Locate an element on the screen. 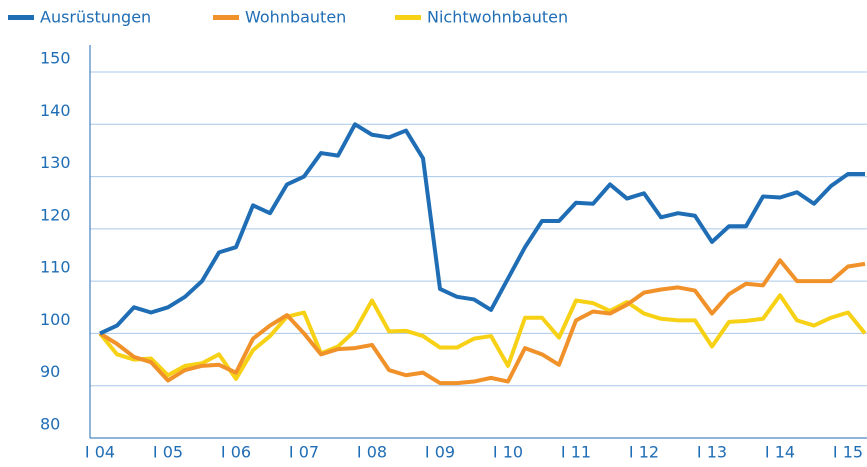 This screenshot has width=867, height=467. y-tick-label: 90 is located at coordinates (50, 371).